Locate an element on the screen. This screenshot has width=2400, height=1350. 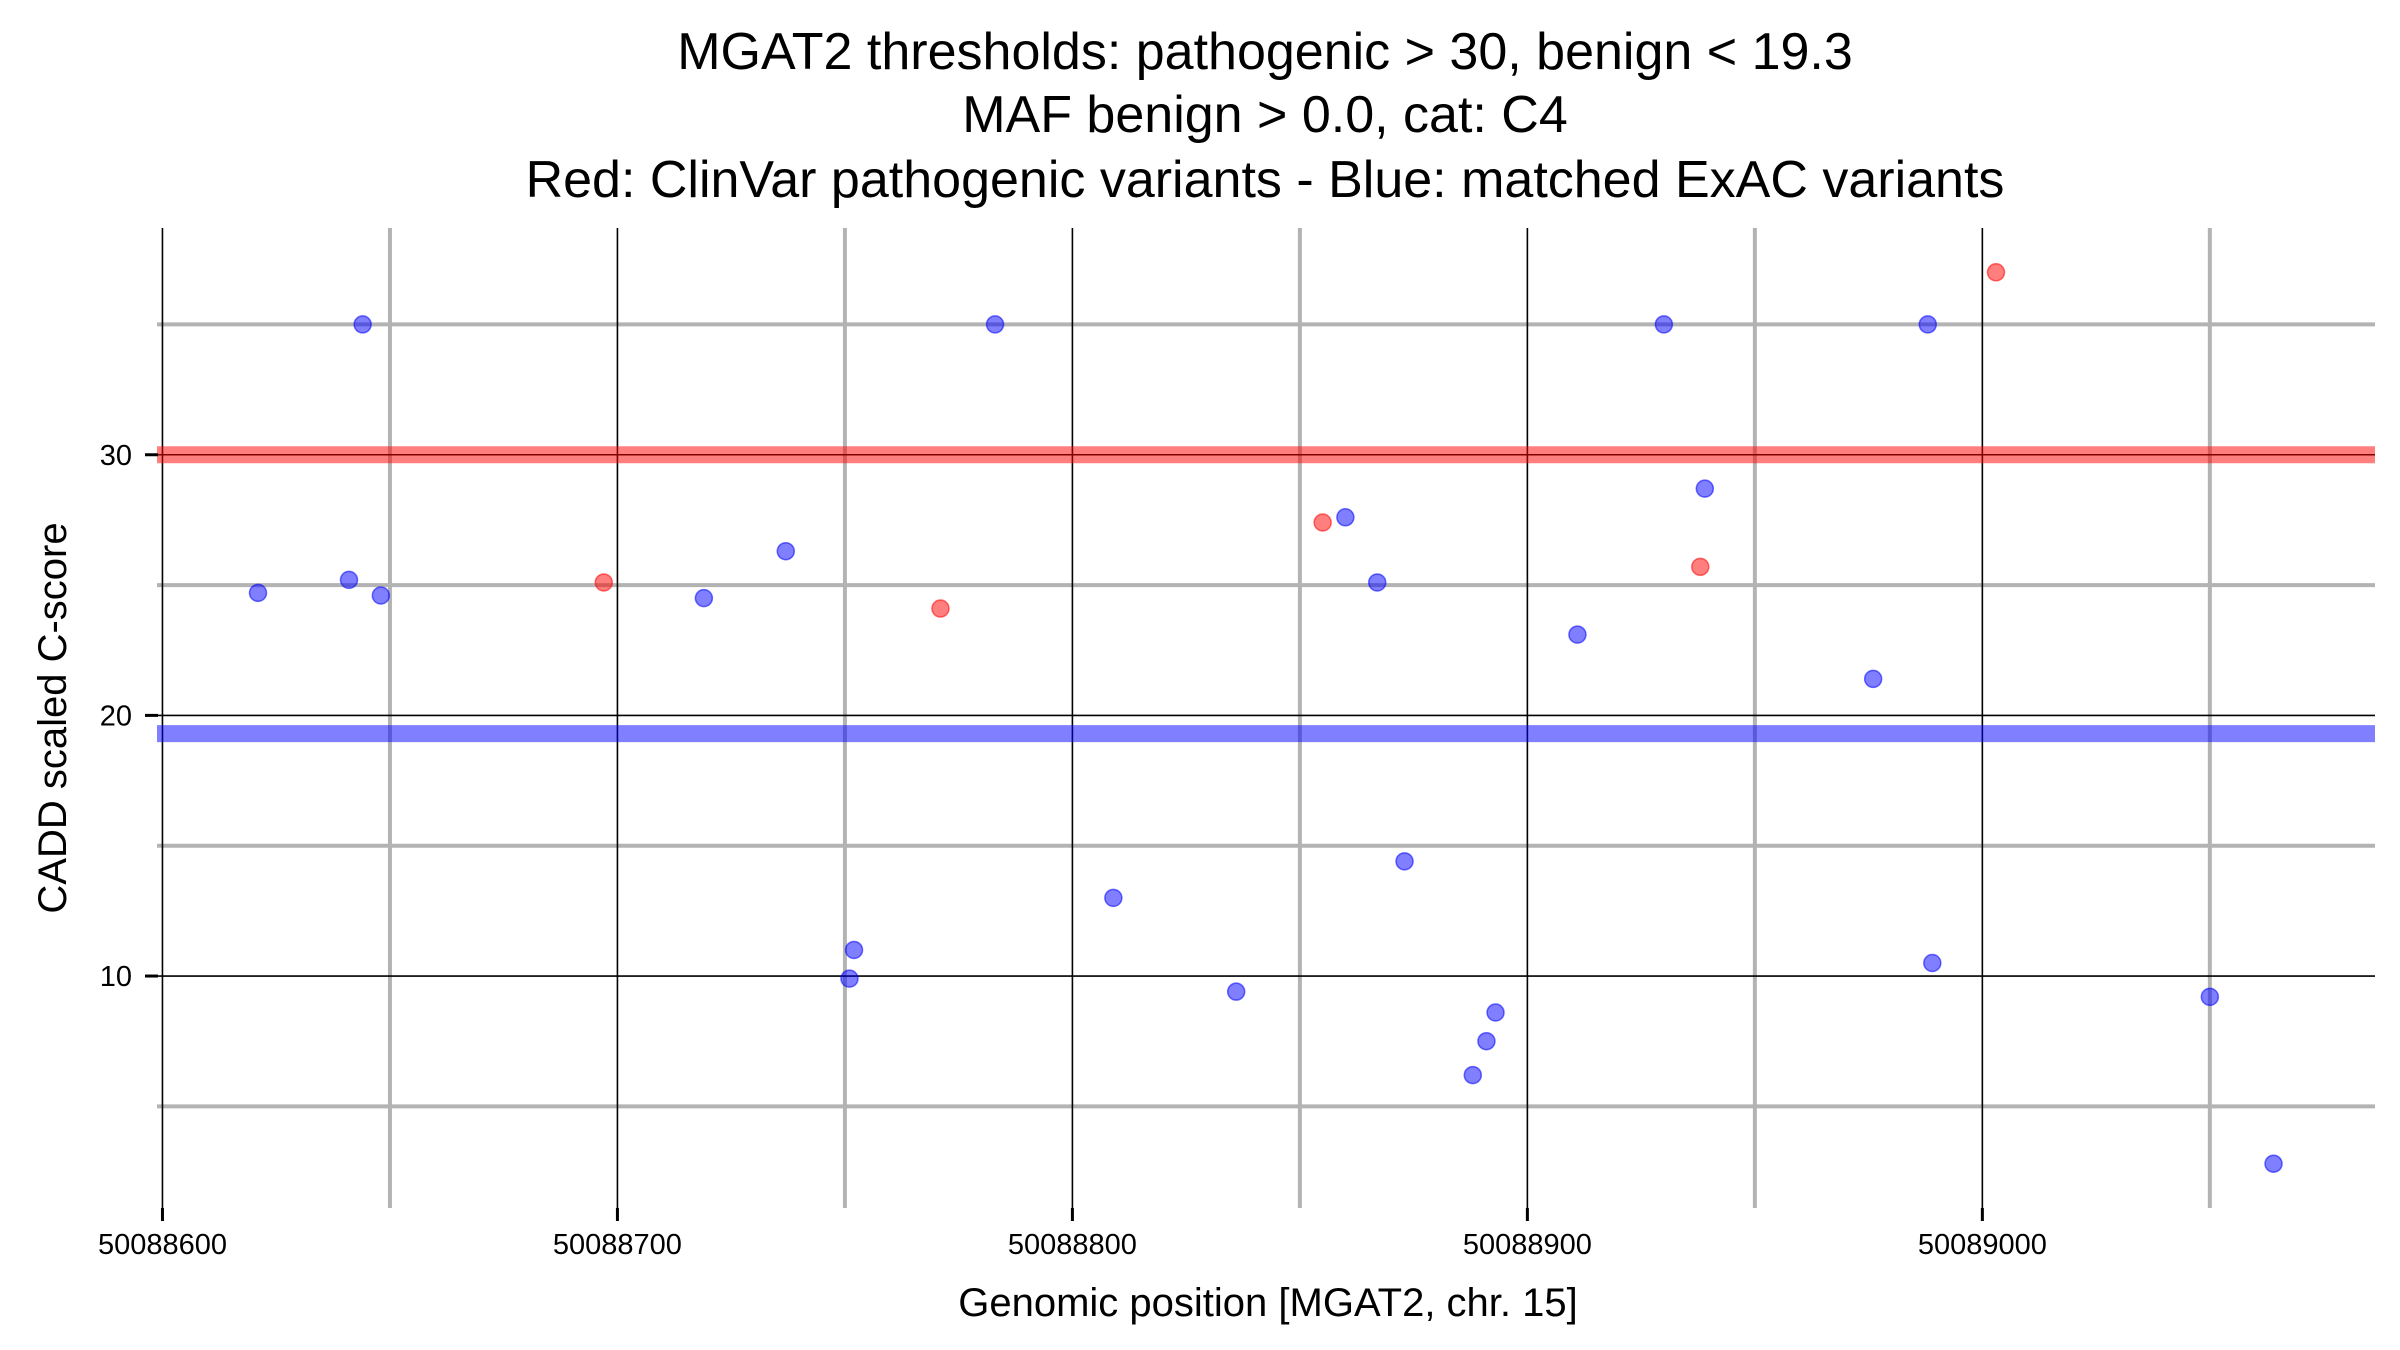
y-tick-label: 10 is located at coordinates (116, 977).